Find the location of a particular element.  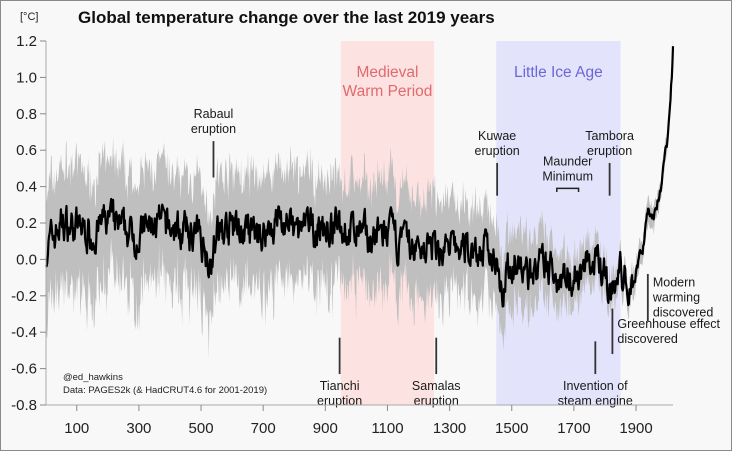

annotation-label: Minimum is located at coordinates (567, 176).